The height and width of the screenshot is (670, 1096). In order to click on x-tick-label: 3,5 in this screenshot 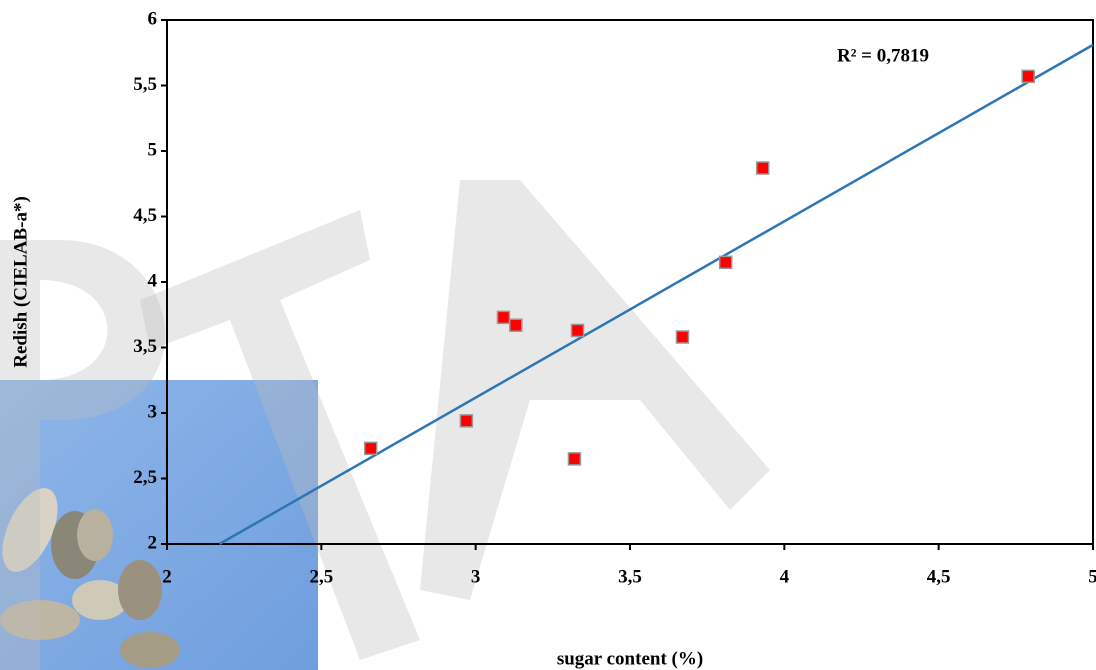, I will do `click(630, 576)`.